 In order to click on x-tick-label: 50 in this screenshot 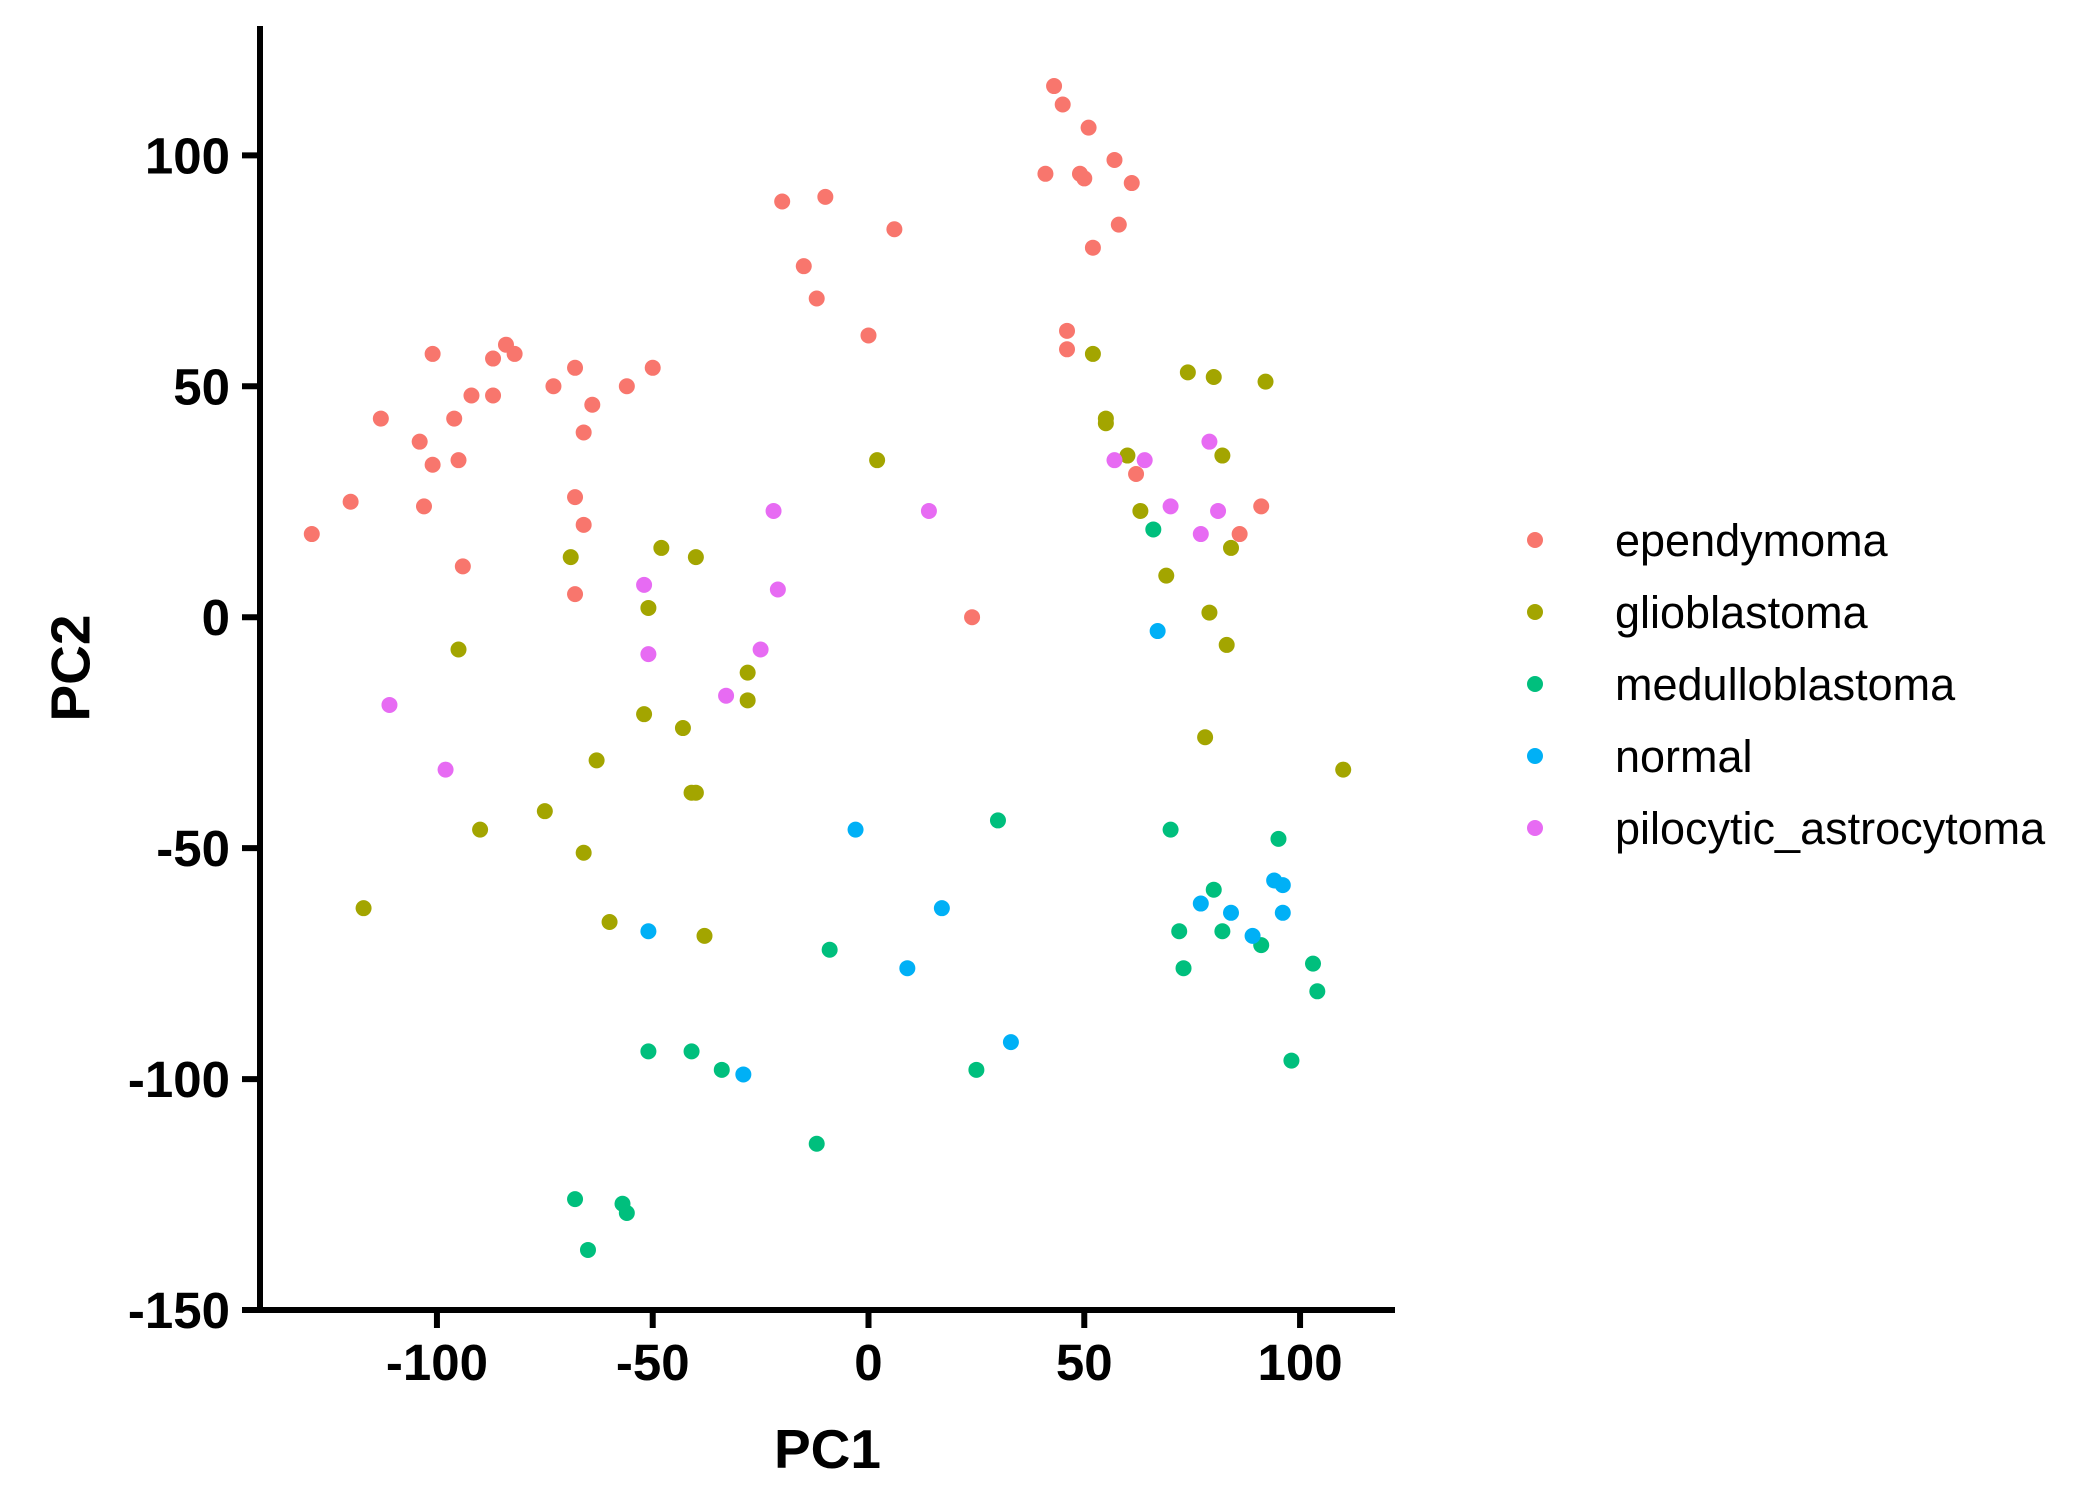, I will do `click(1084, 1362)`.